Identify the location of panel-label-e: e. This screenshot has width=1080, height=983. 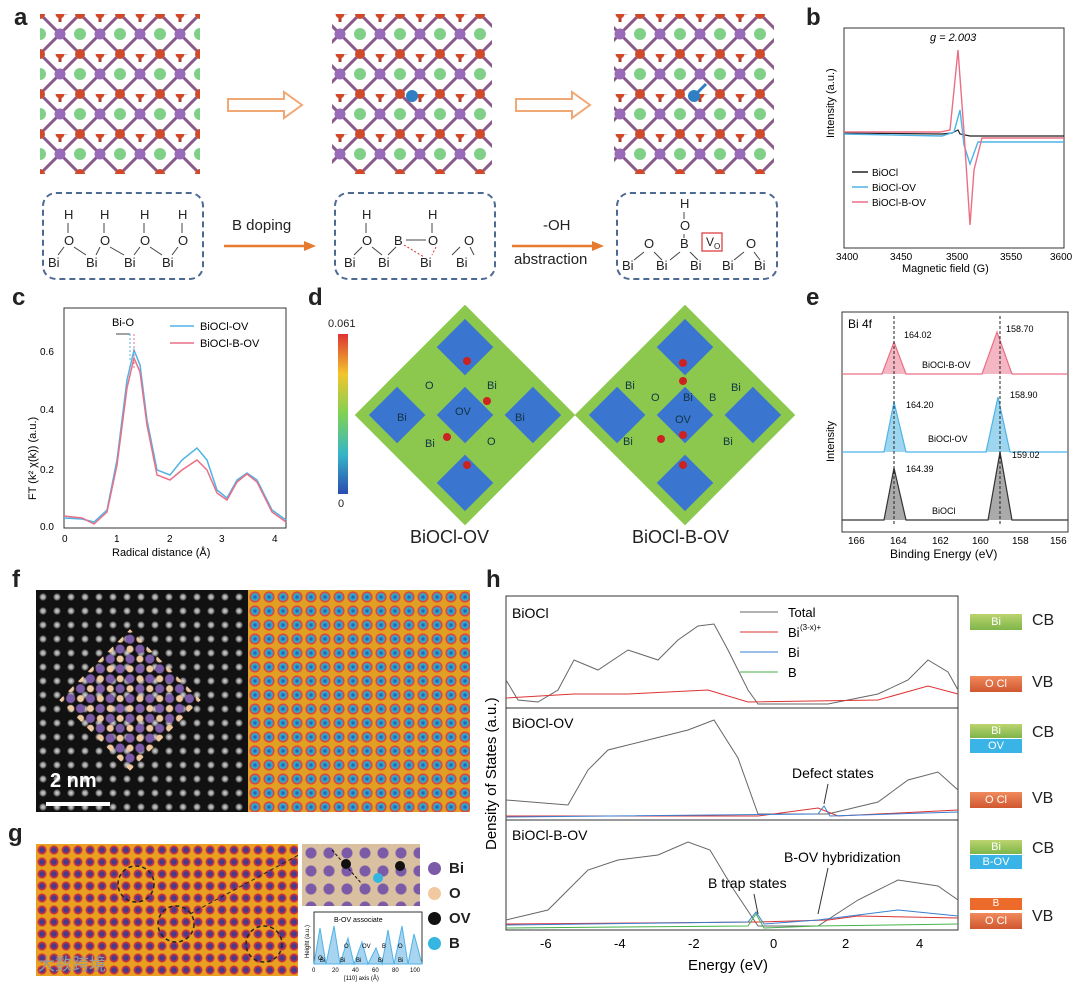
(813, 297).